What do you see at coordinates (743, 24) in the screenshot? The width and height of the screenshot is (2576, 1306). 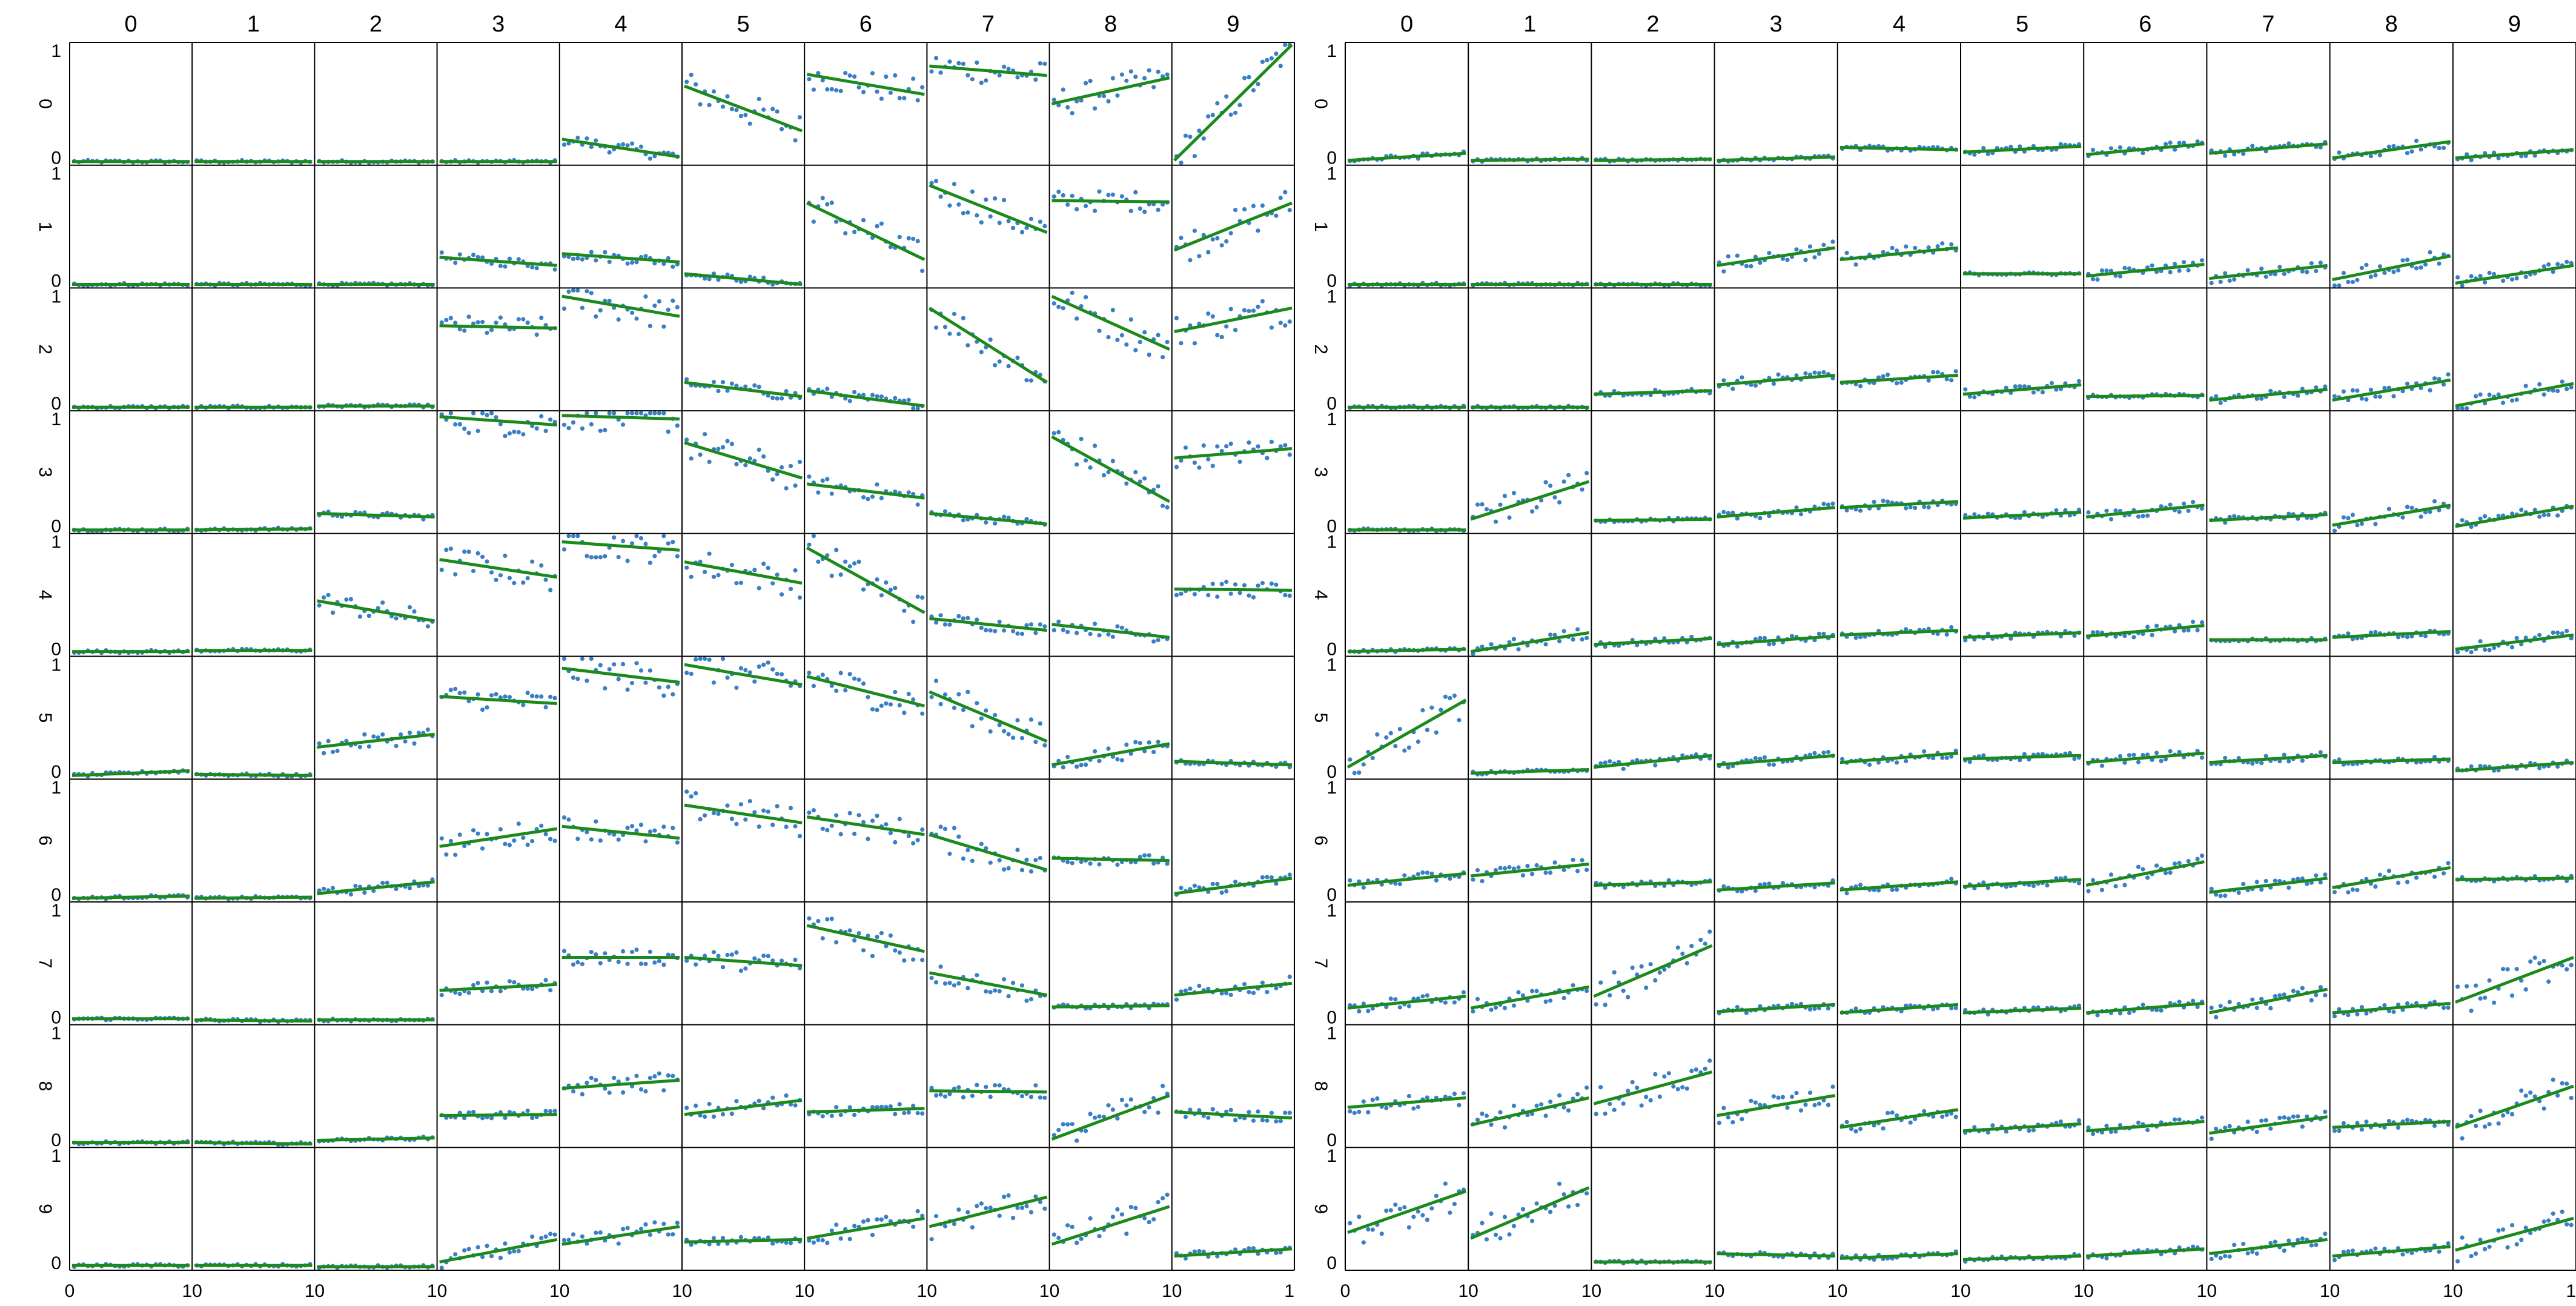 I see `column-label-0-5: 5` at bounding box center [743, 24].